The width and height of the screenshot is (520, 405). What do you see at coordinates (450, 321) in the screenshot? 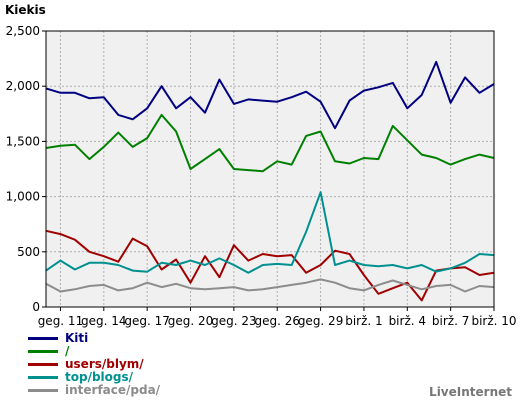
I see `x-tick-label: birž. 7` at bounding box center [450, 321].